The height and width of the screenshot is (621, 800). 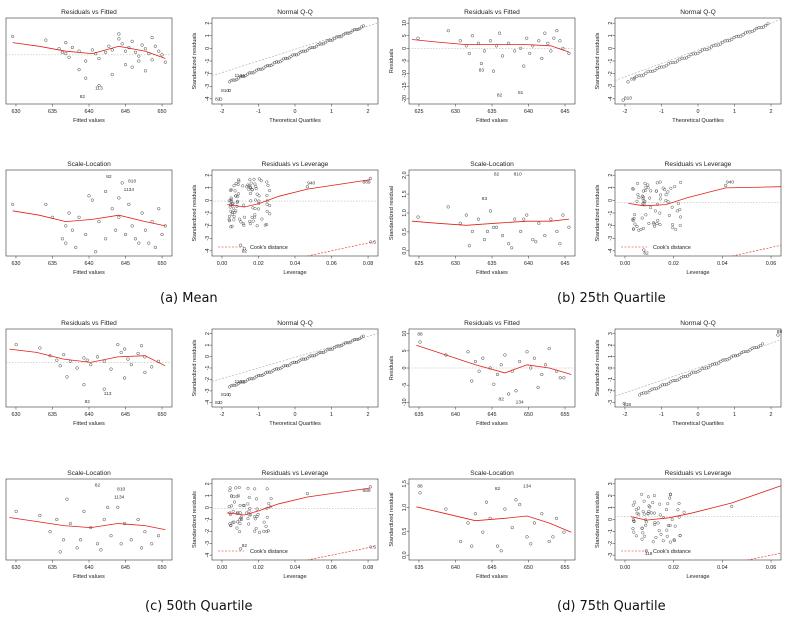 What do you see at coordinates (331, 415) in the screenshot?
I see `x-tick-label: 1` at bounding box center [331, 415].